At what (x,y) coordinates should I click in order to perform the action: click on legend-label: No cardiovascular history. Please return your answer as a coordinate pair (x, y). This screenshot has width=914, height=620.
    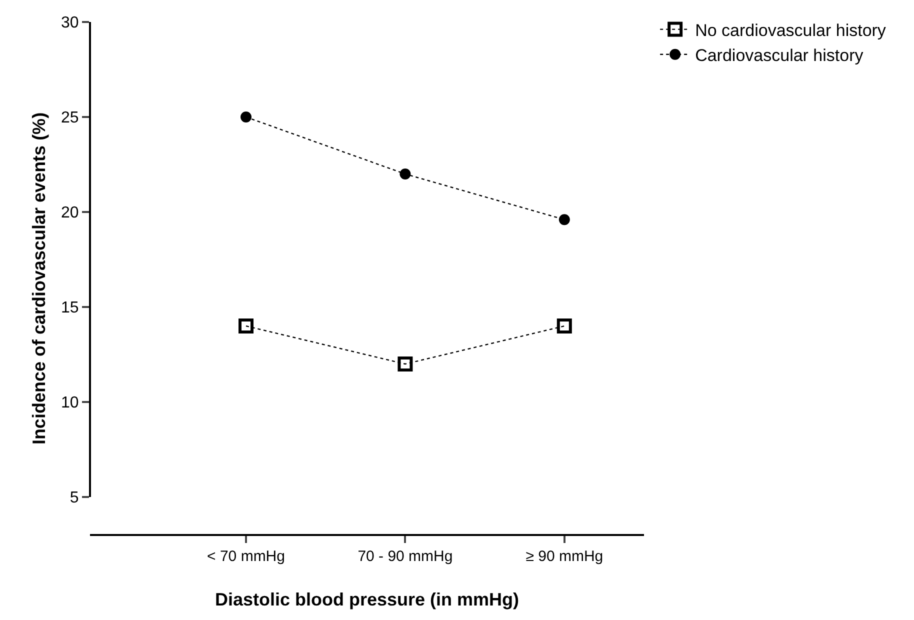
    Looking at the image, I should click on (790, 30).